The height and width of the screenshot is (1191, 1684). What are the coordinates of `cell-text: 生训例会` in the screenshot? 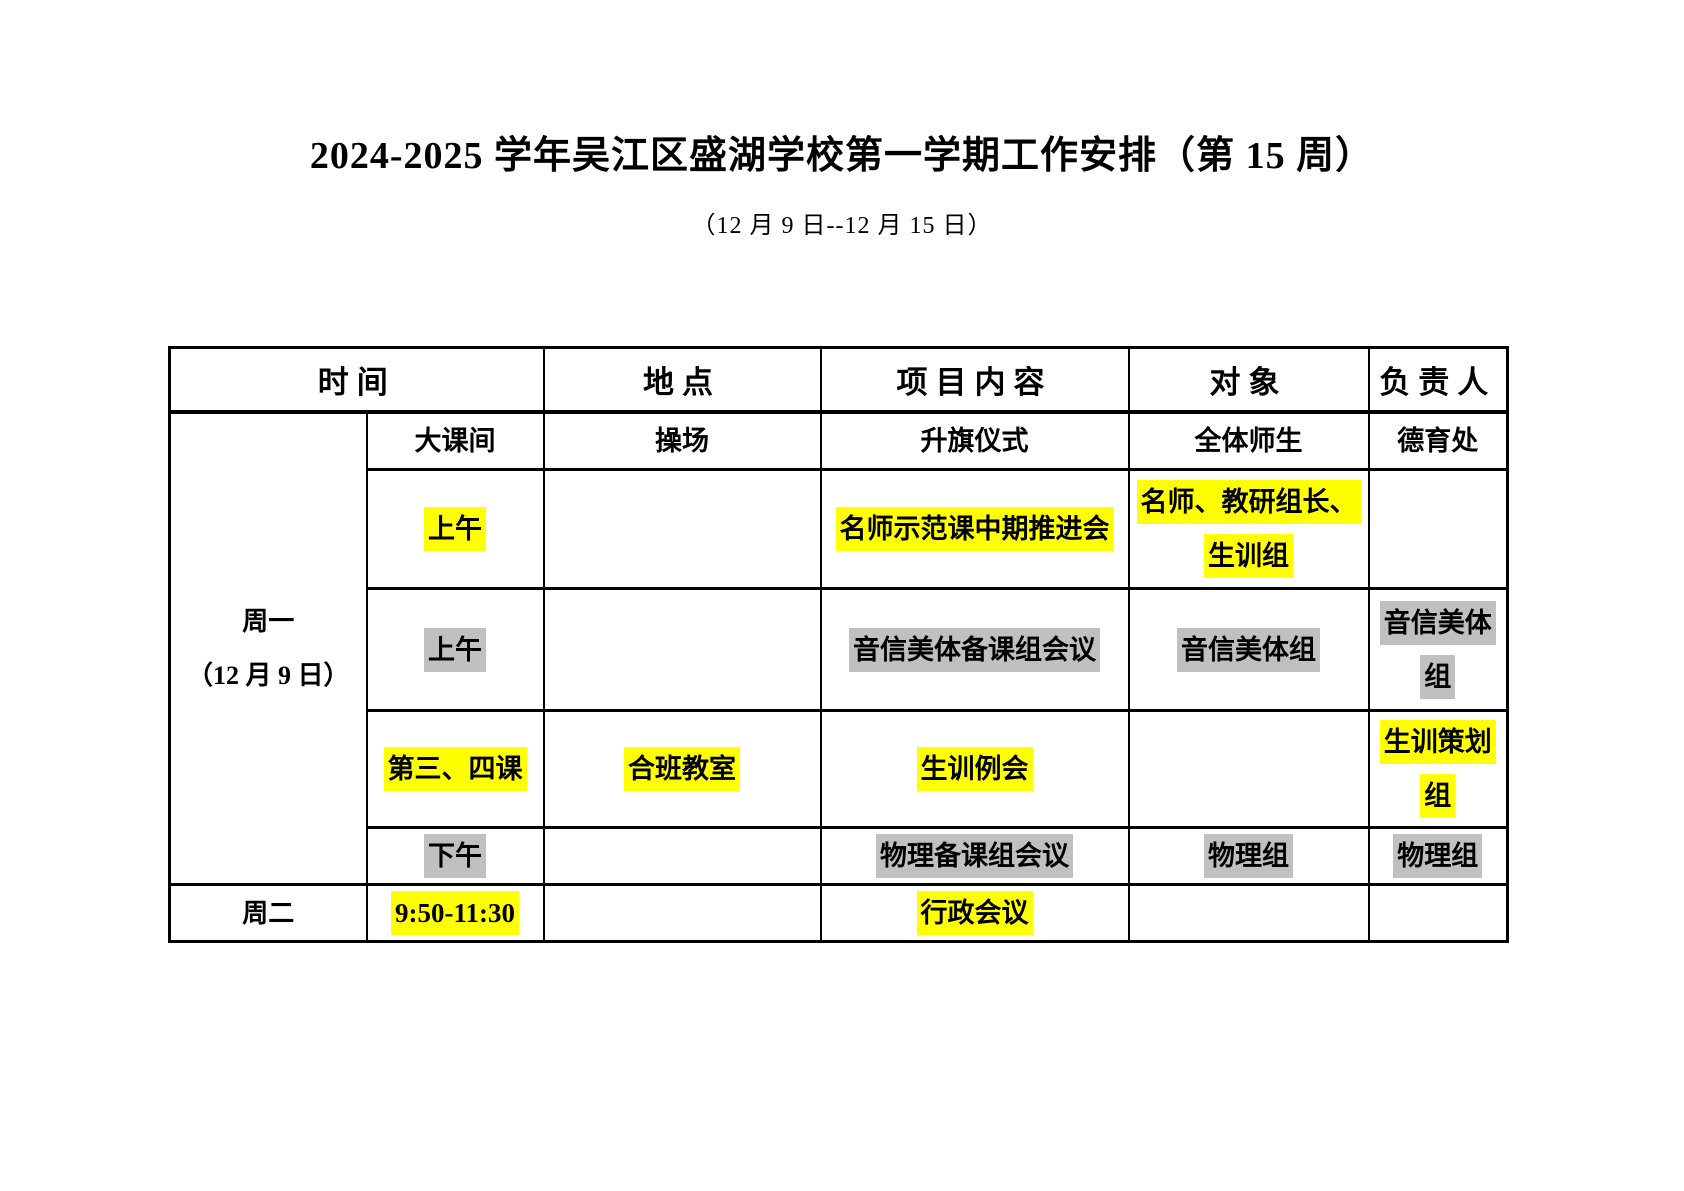 It's located at (974, 769).